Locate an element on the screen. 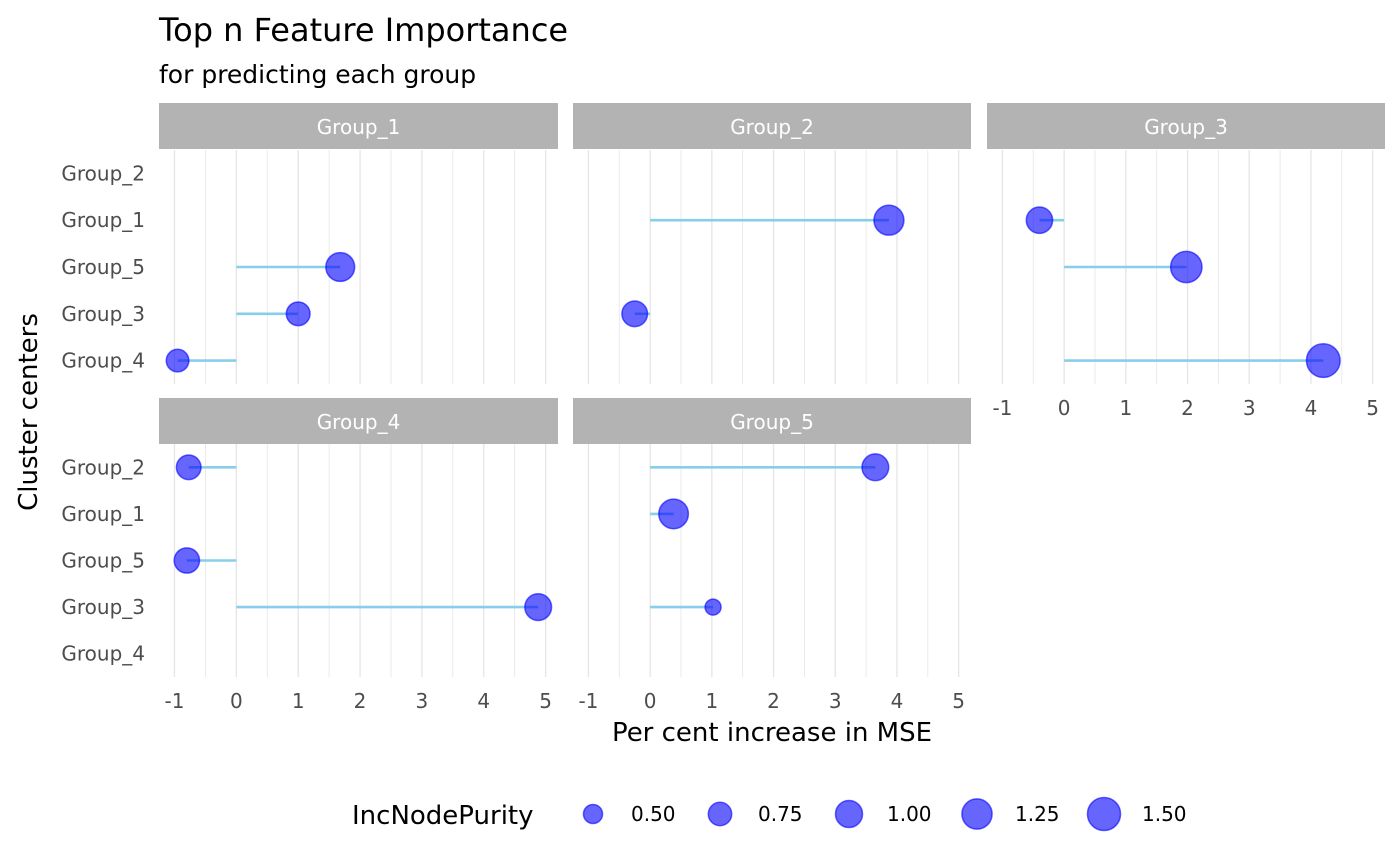 The height and width of the screenshot is (866, 1400). legend-label: 0.75 is located at coordinates (780, 814).